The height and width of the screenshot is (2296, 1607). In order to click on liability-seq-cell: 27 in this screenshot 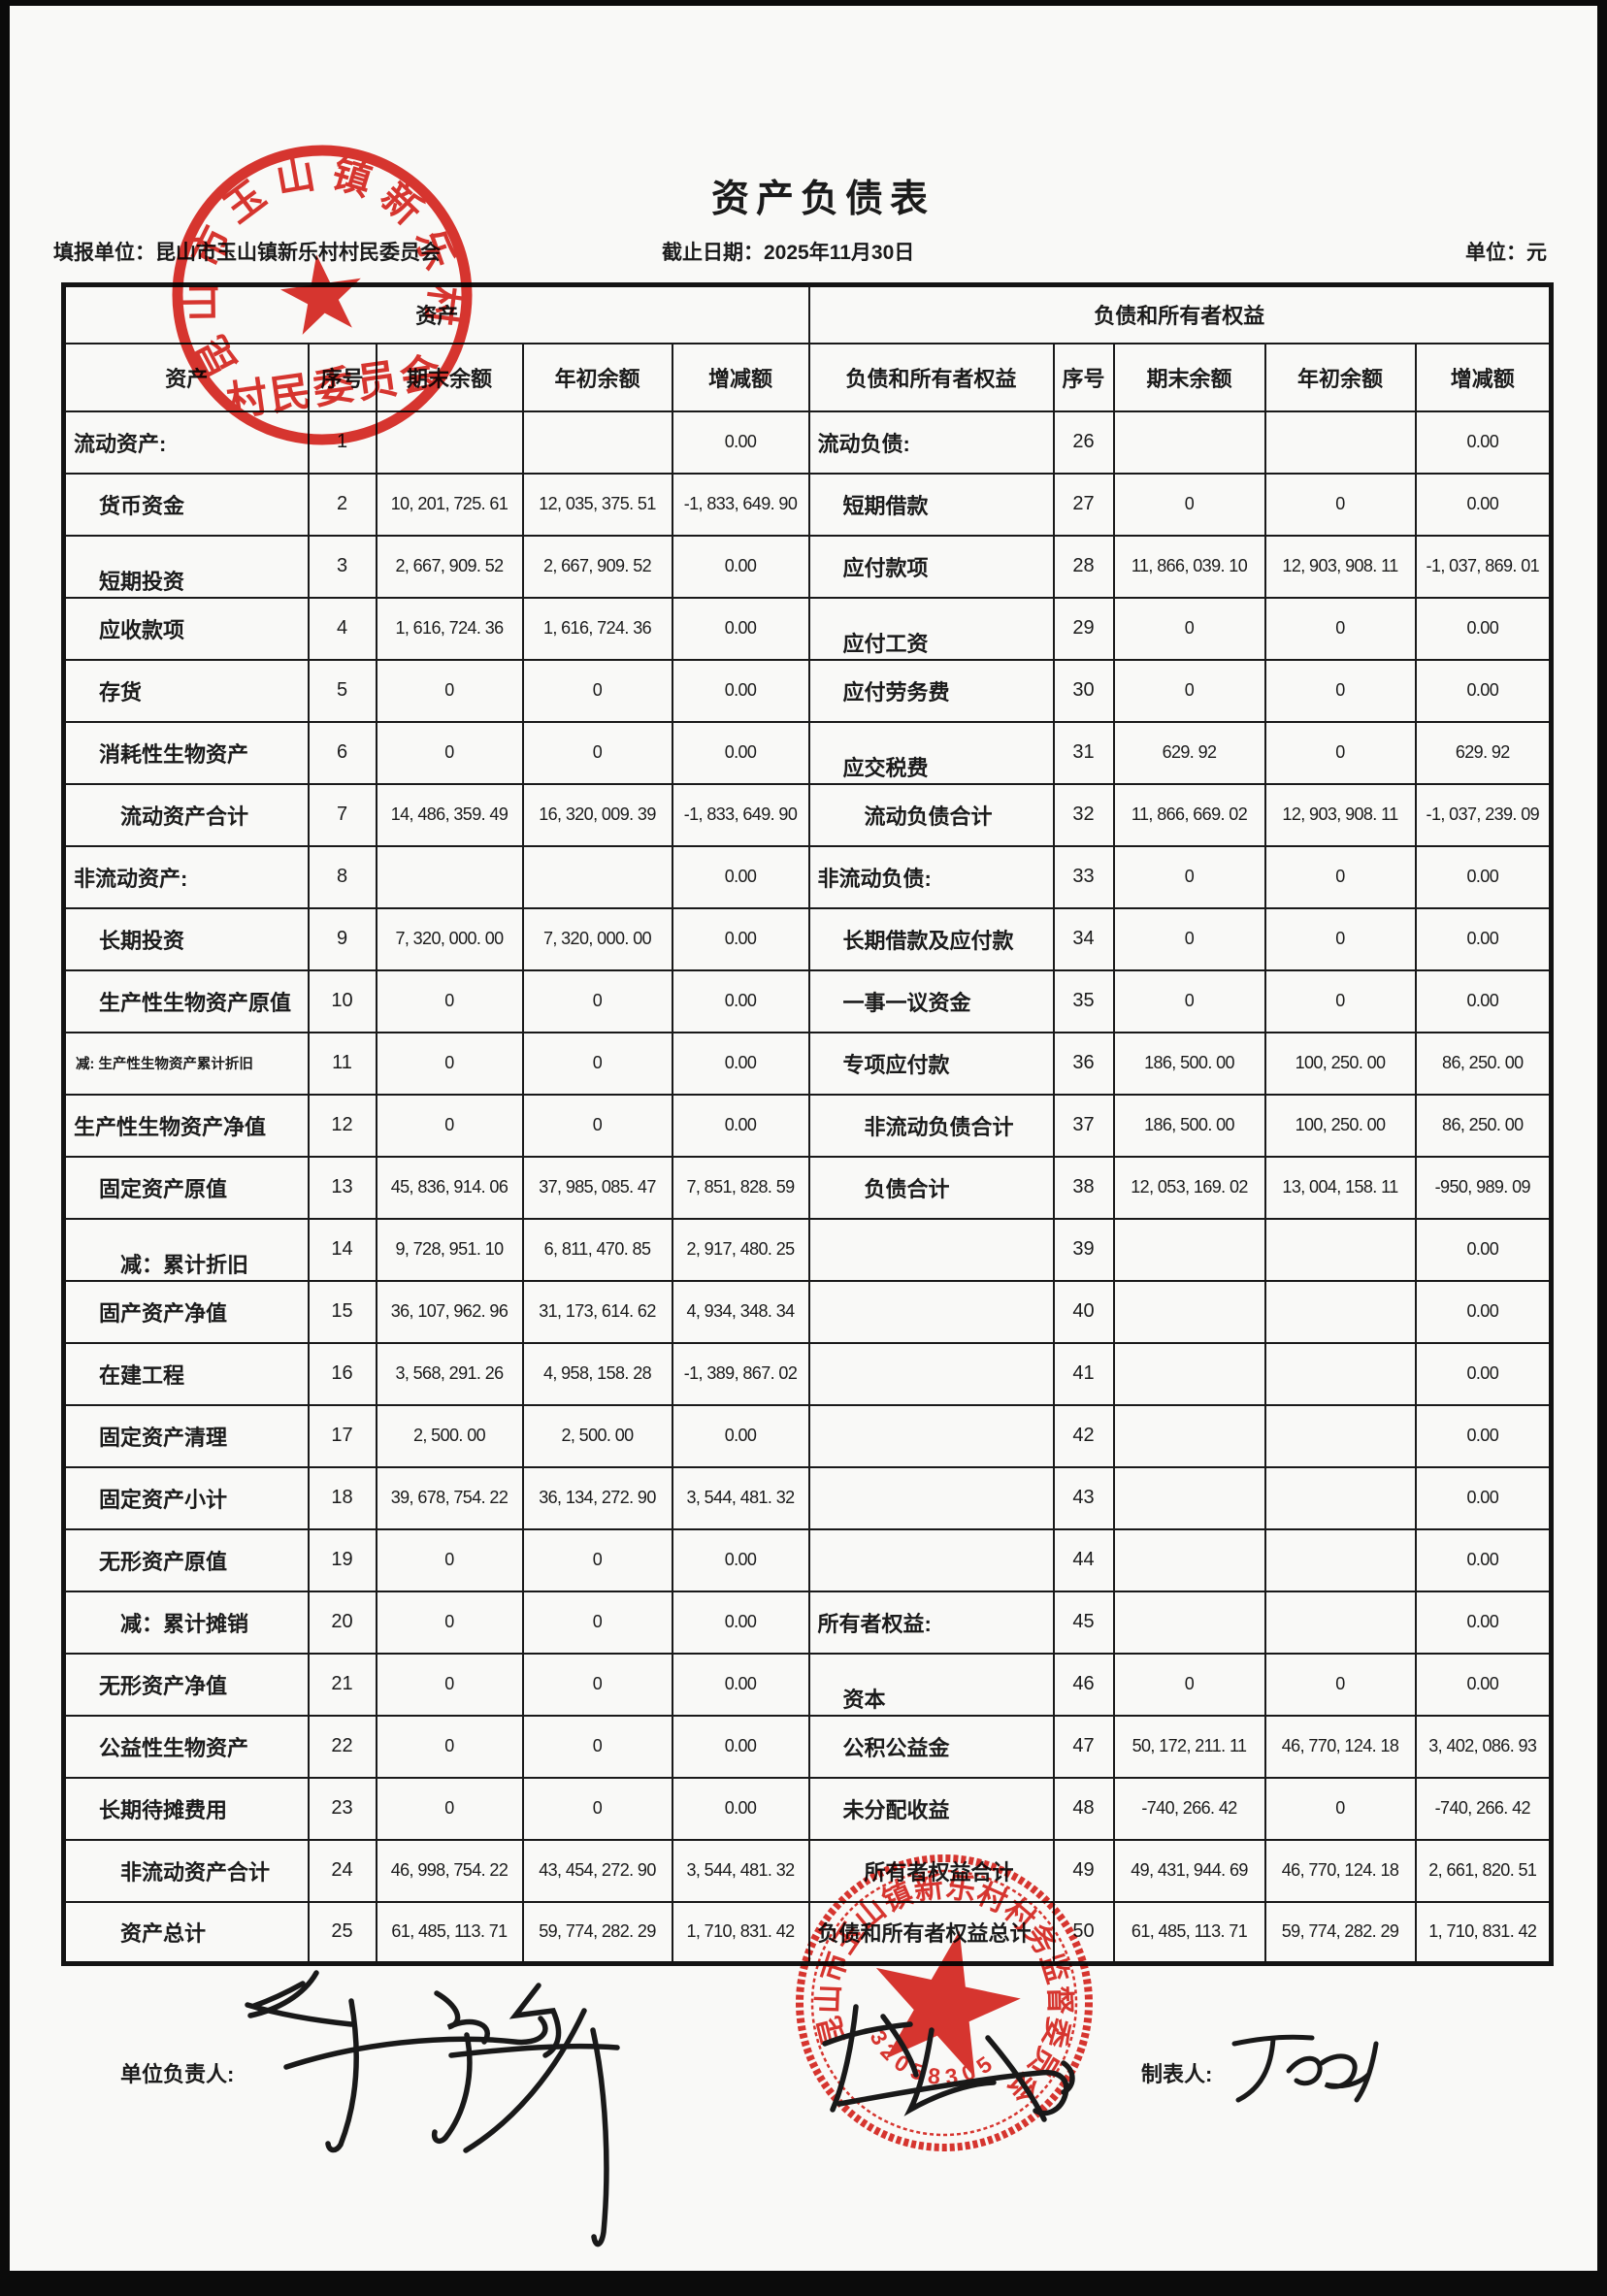, I will do `click(1084, 504)`.